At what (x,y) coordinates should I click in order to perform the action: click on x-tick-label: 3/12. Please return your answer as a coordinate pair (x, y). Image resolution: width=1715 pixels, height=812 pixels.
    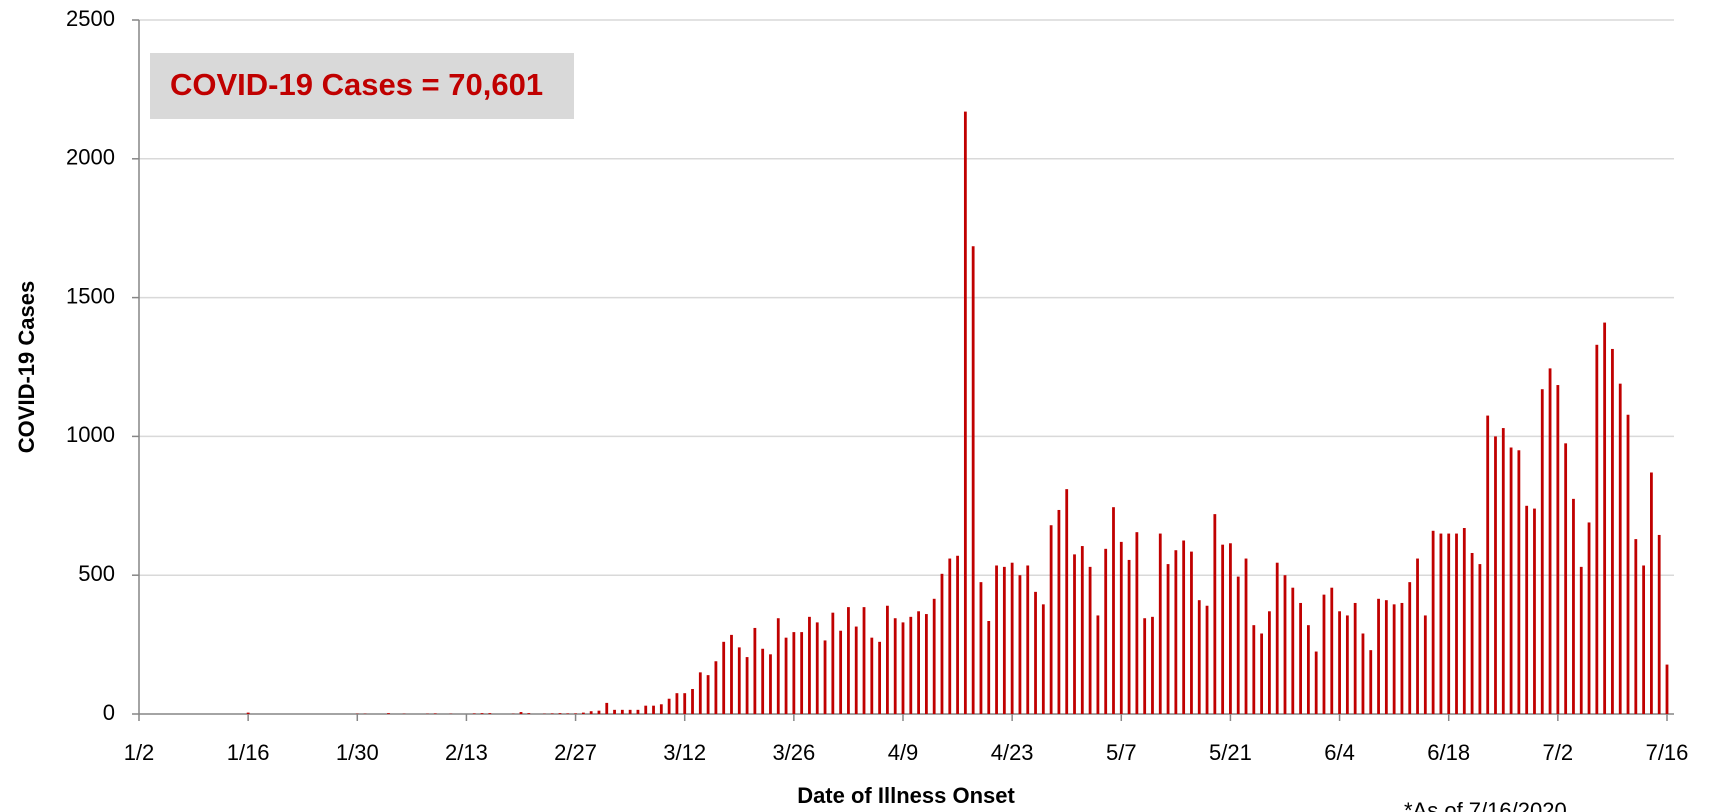
    Looking at the image, I should click on (684, 752).